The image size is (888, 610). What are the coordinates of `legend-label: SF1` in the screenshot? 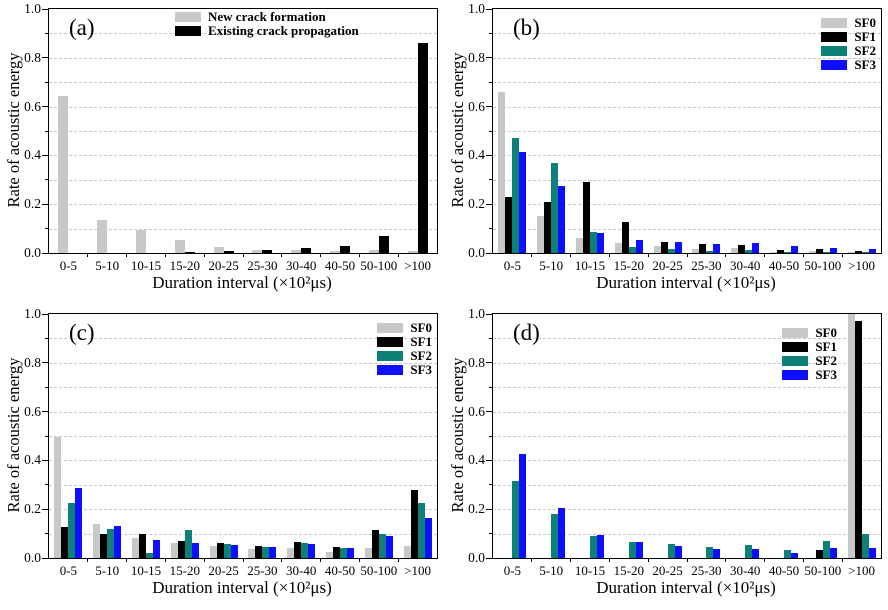 It's located at (865, 36).